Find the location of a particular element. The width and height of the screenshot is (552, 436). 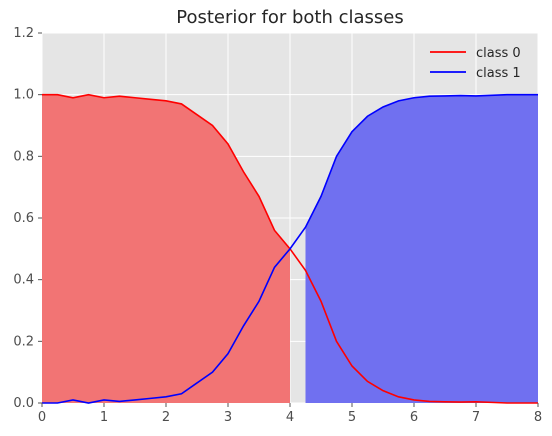

legend-label-class-1: class 1 is located at coordinates (498, 73).